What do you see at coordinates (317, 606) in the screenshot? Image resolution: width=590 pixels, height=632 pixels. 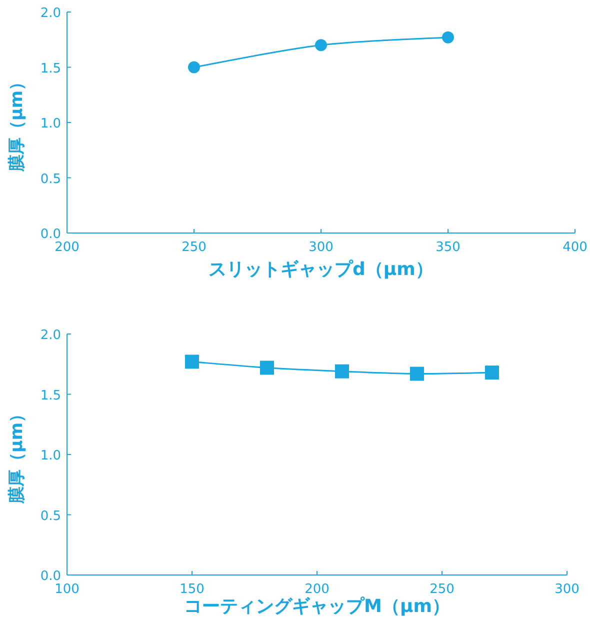 I see `x-axis-title: コーティングギャップM（μm）` at bounding box center [317, 606].